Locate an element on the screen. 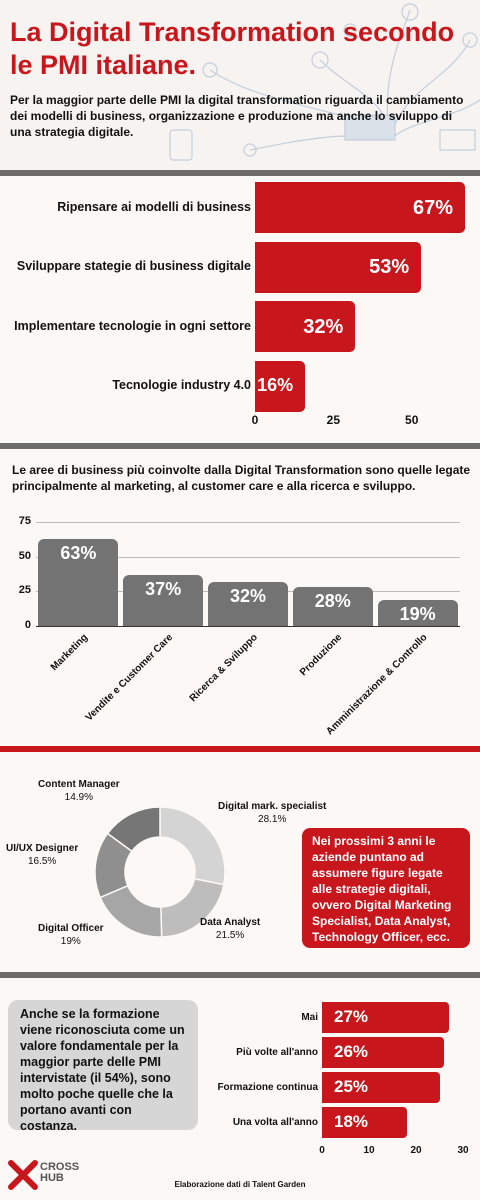 The height and width of the screenshot is (1200, 480). y-tick-label: 25 is located at coordinates (24, 590).